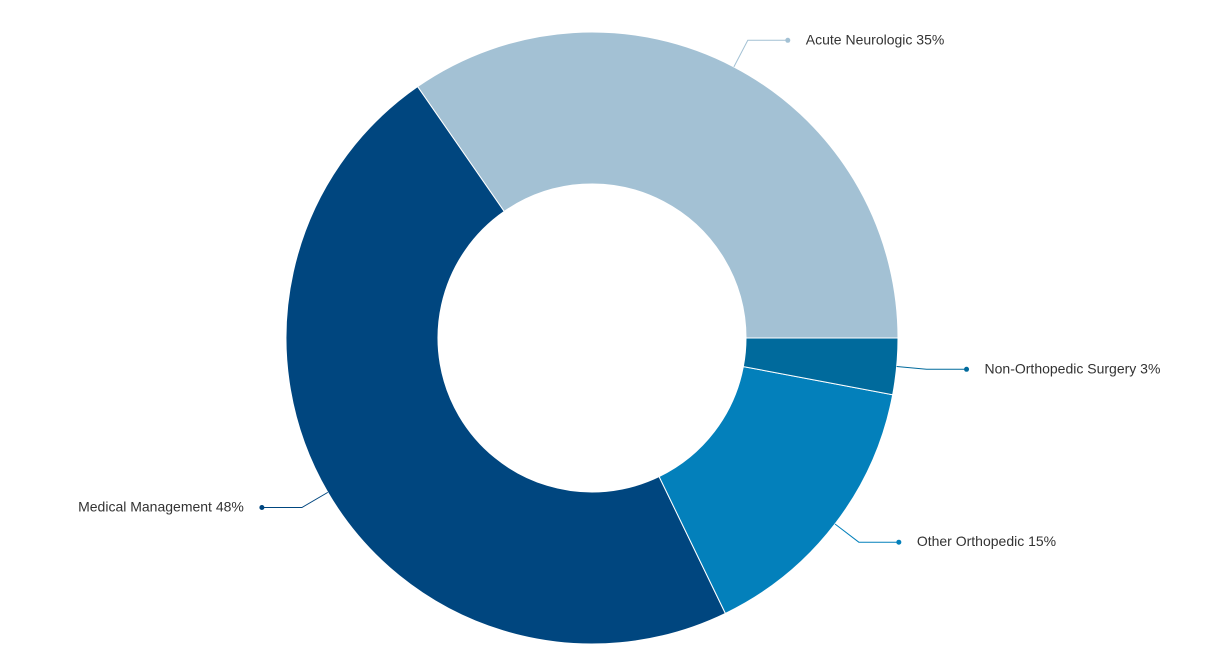 This screenshot has width=1227, height=646. I want to click on slice-label: Medical Management 48%, so click(161, 506).